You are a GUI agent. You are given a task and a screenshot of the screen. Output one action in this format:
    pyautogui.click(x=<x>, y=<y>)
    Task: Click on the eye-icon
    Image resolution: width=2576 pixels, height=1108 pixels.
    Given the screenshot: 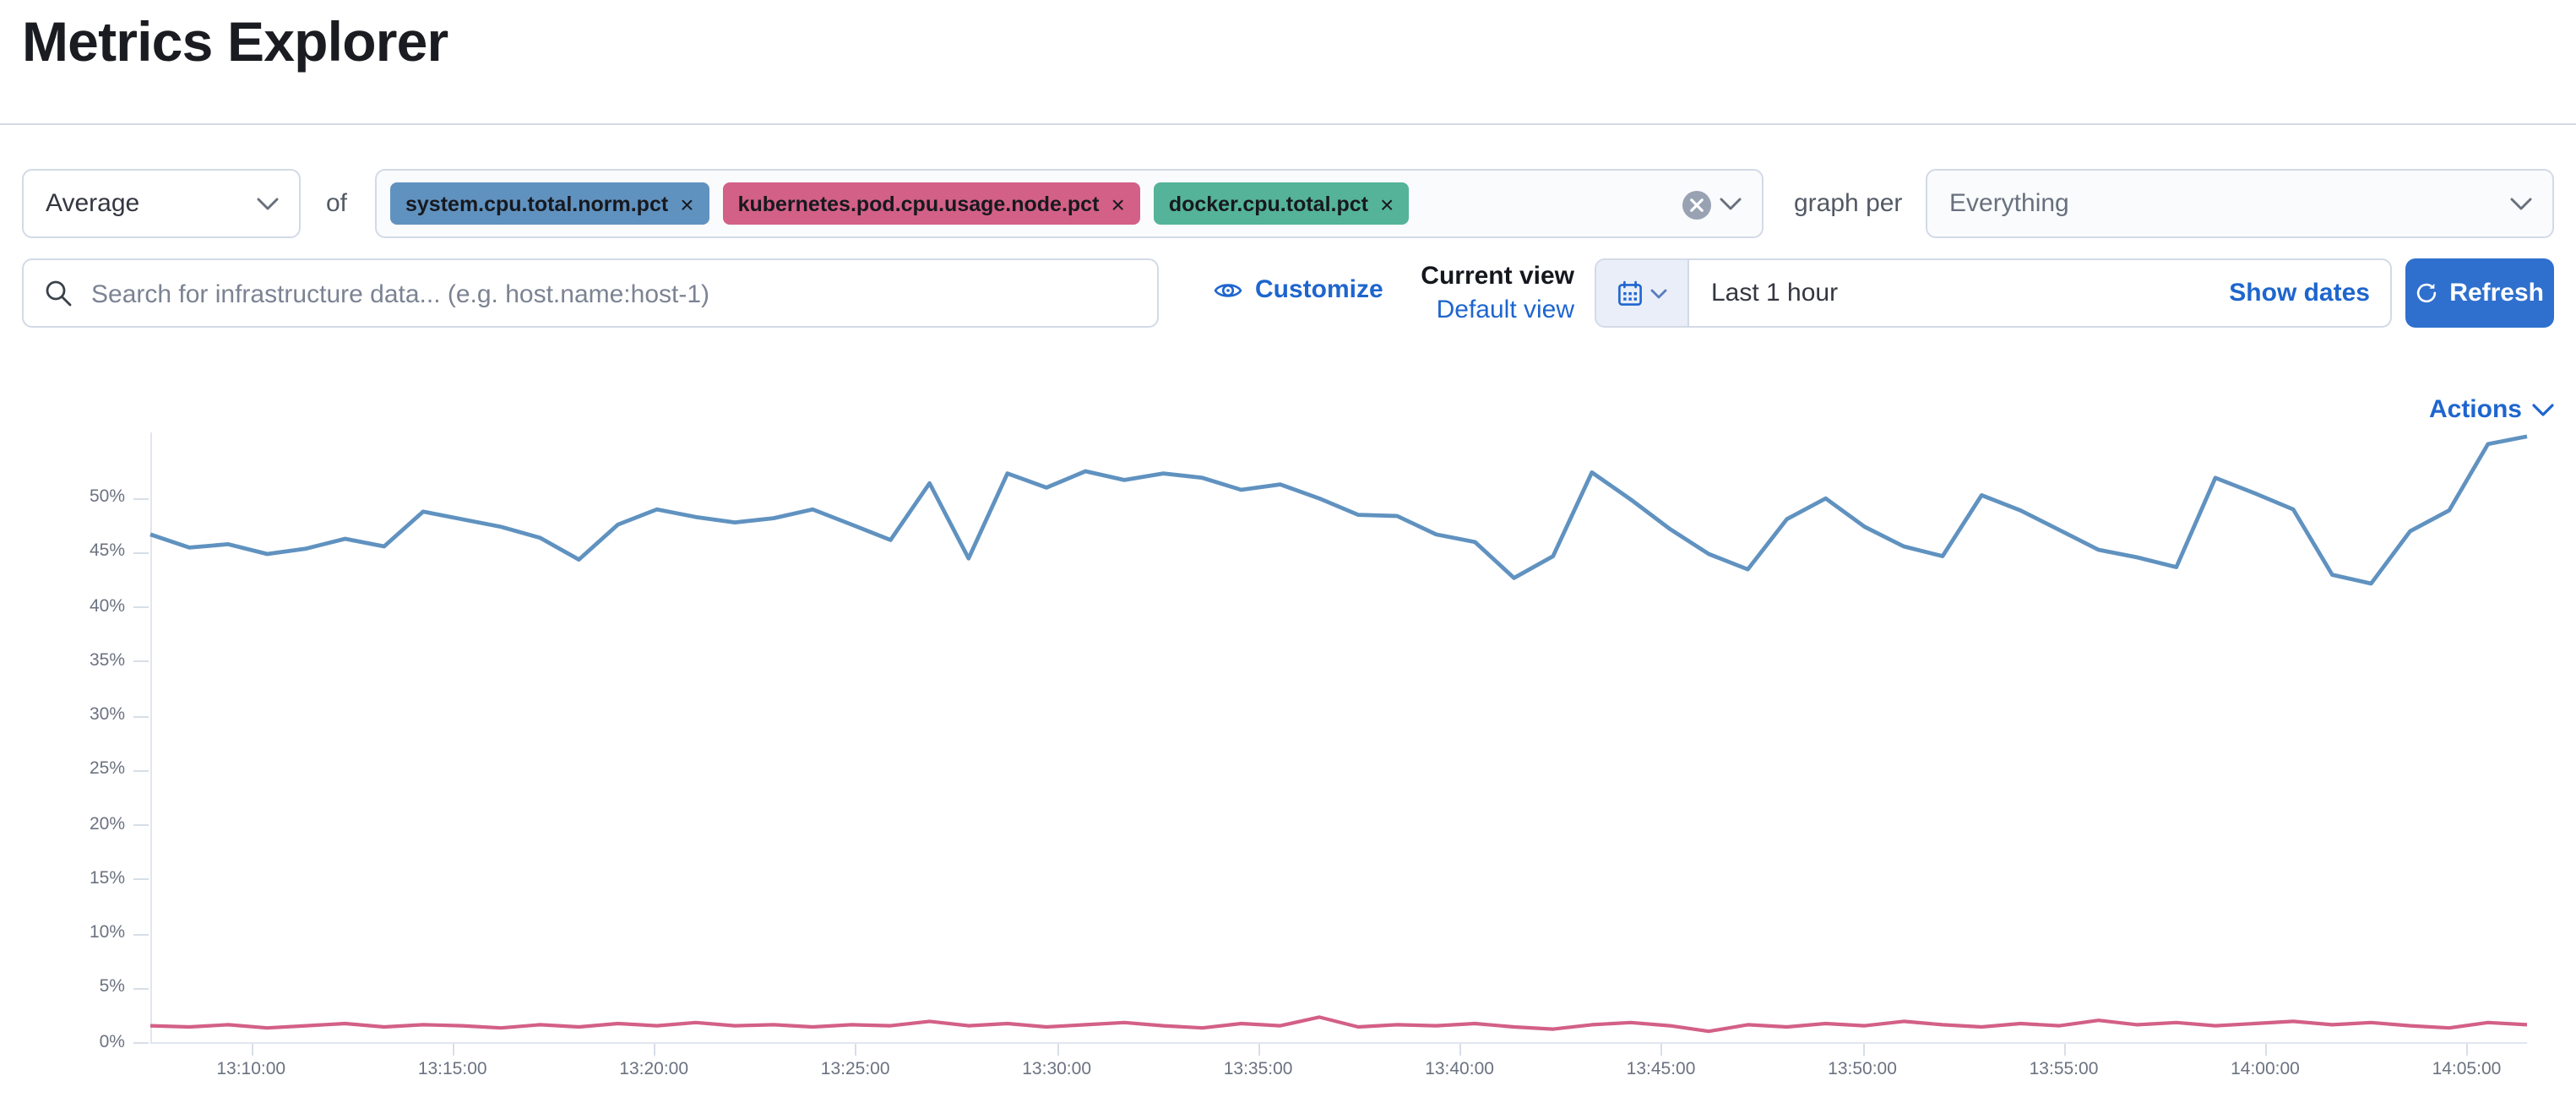 What is the action you would take?
    pyautogui.click(x=1228, y=289)
    